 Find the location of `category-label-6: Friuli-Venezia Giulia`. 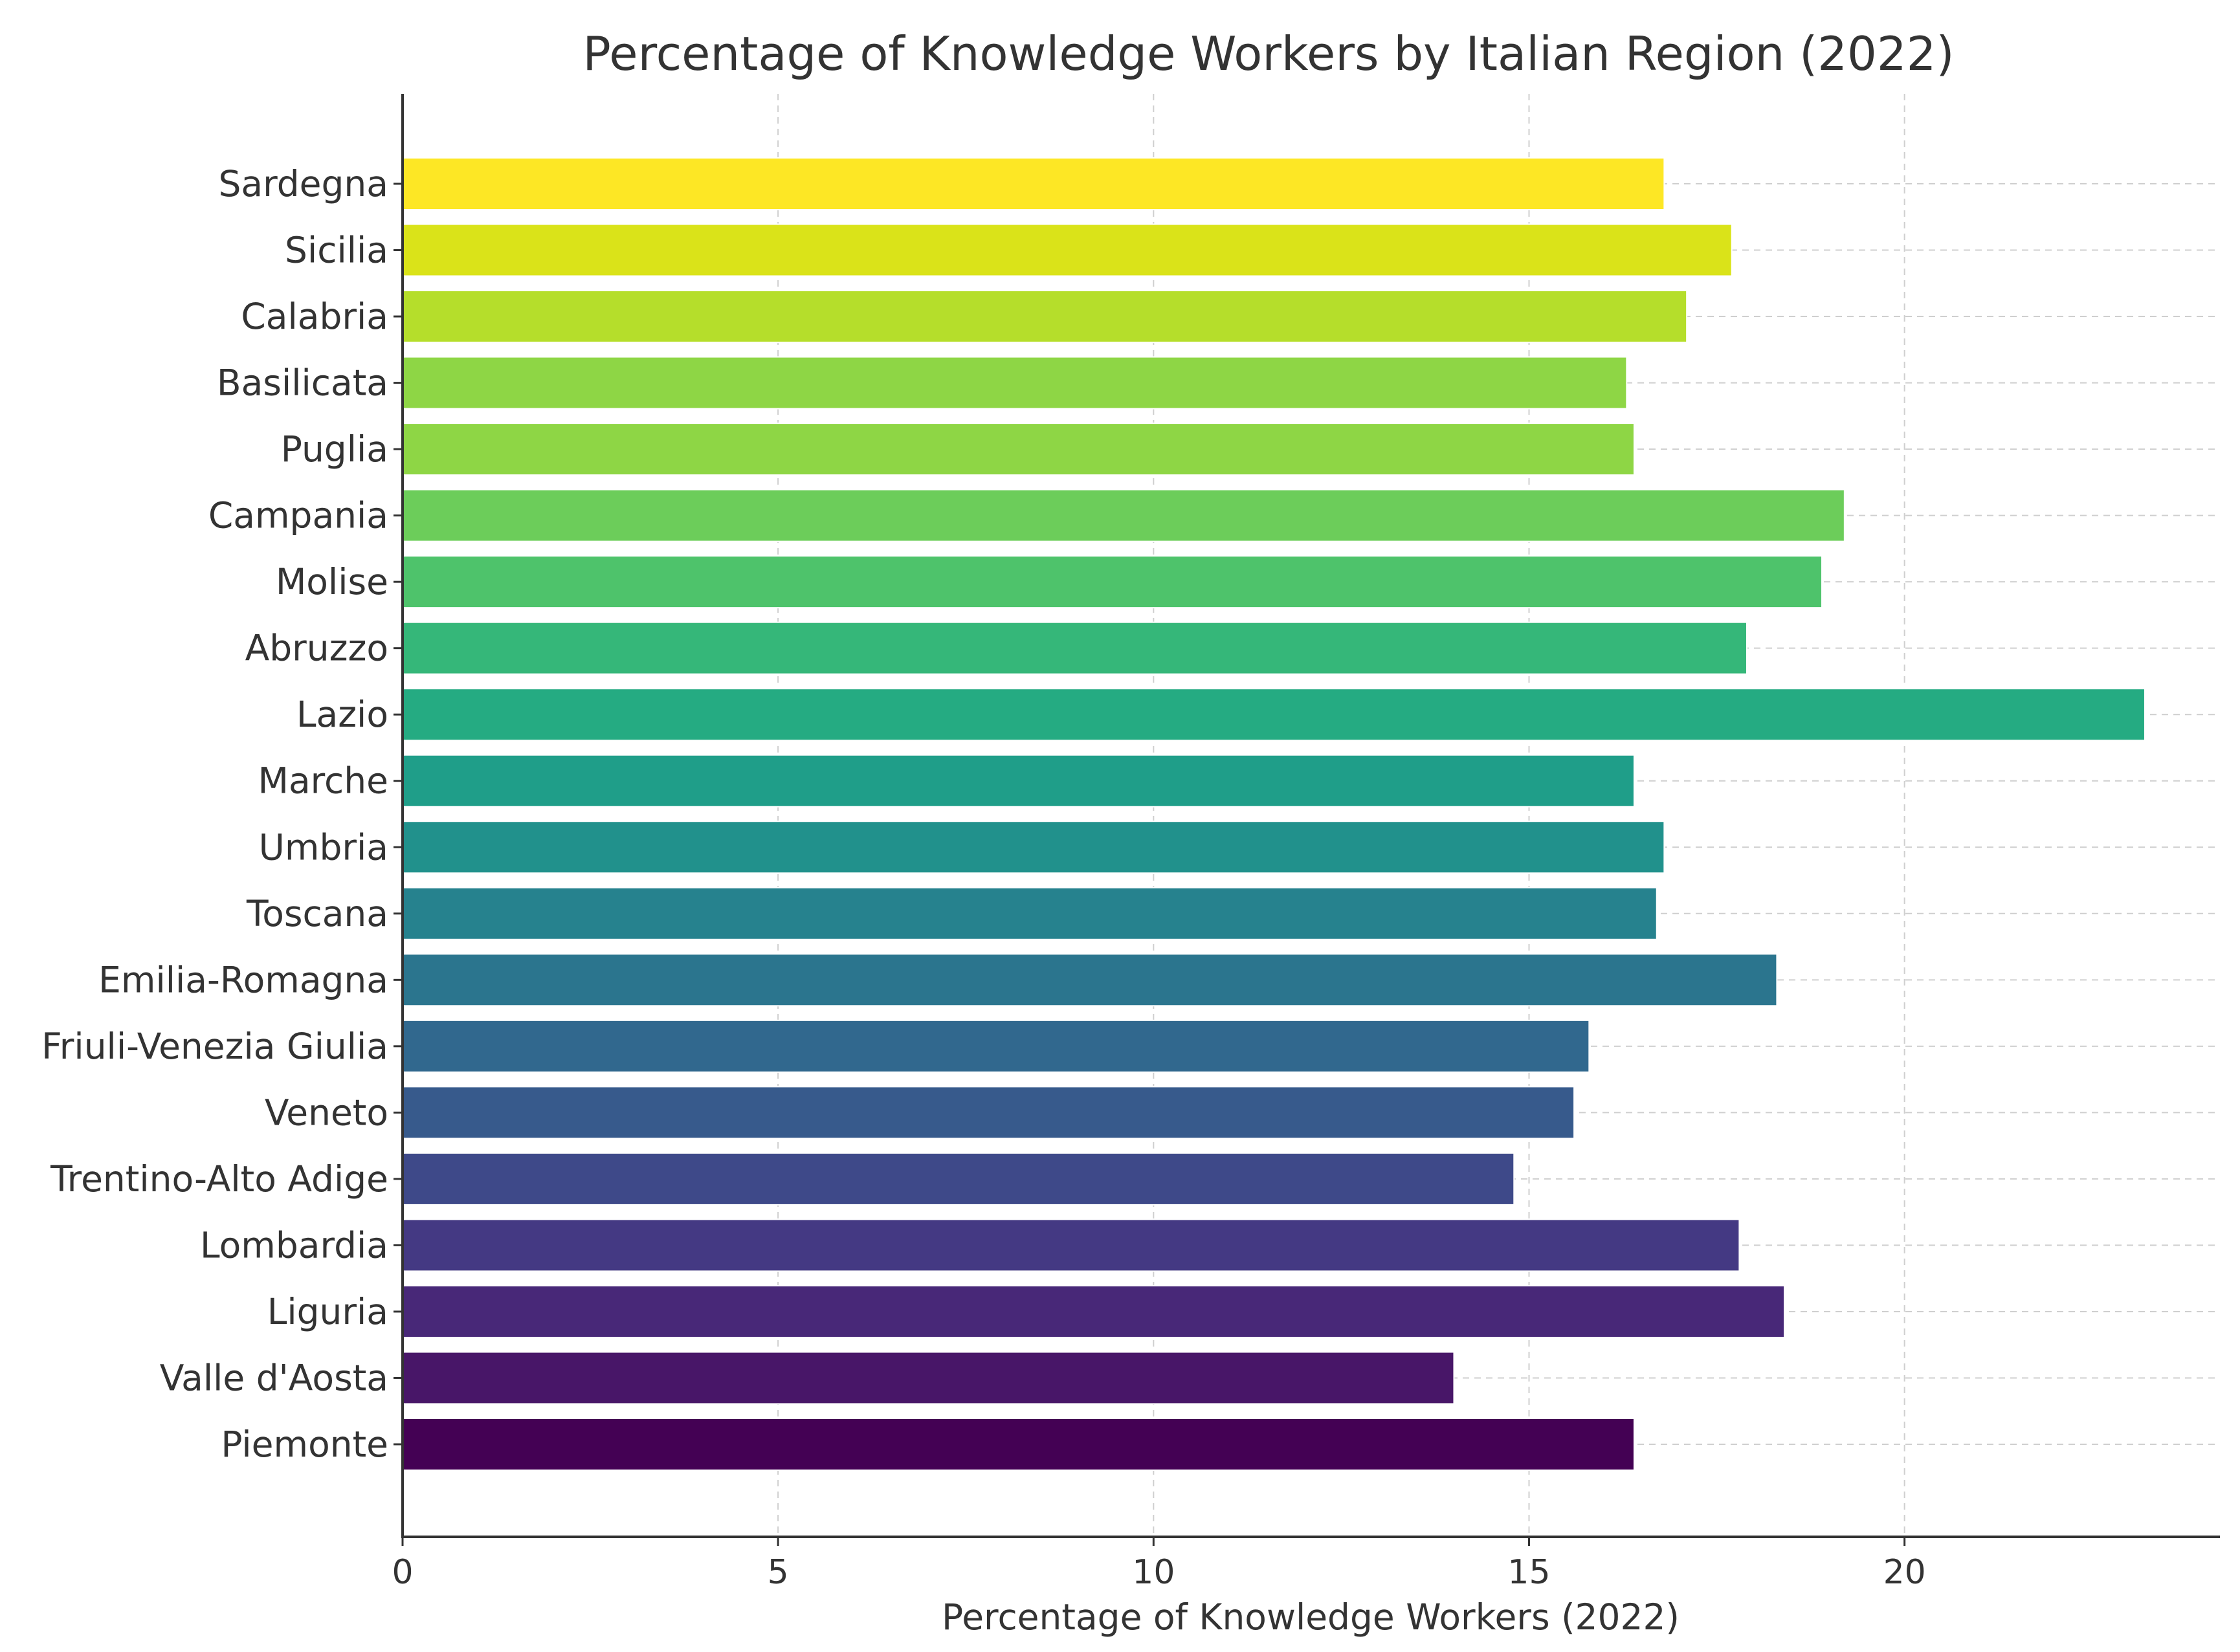

category-label-6: Friuli-Venezia Giulia is located at coordinates (214, 1046).